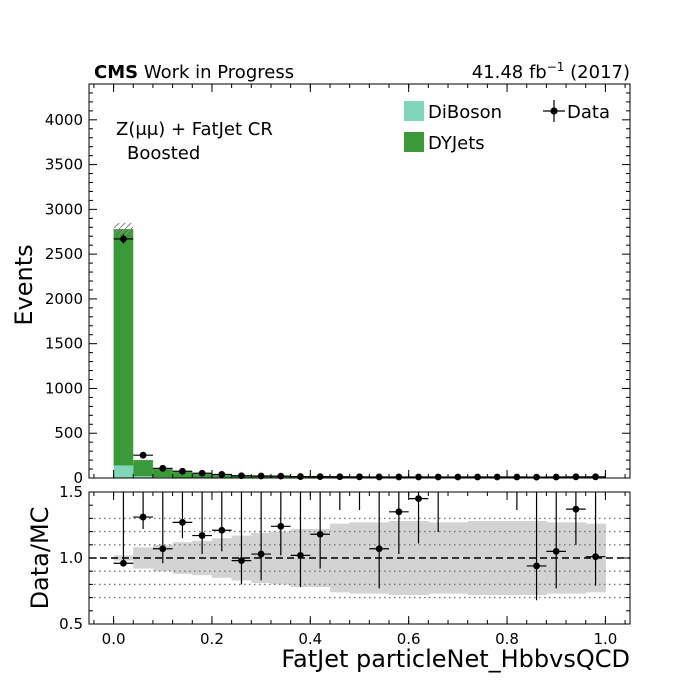 The image size is (700, 700). I want to click on x-tick-label: 0.6, so click(409, 639).